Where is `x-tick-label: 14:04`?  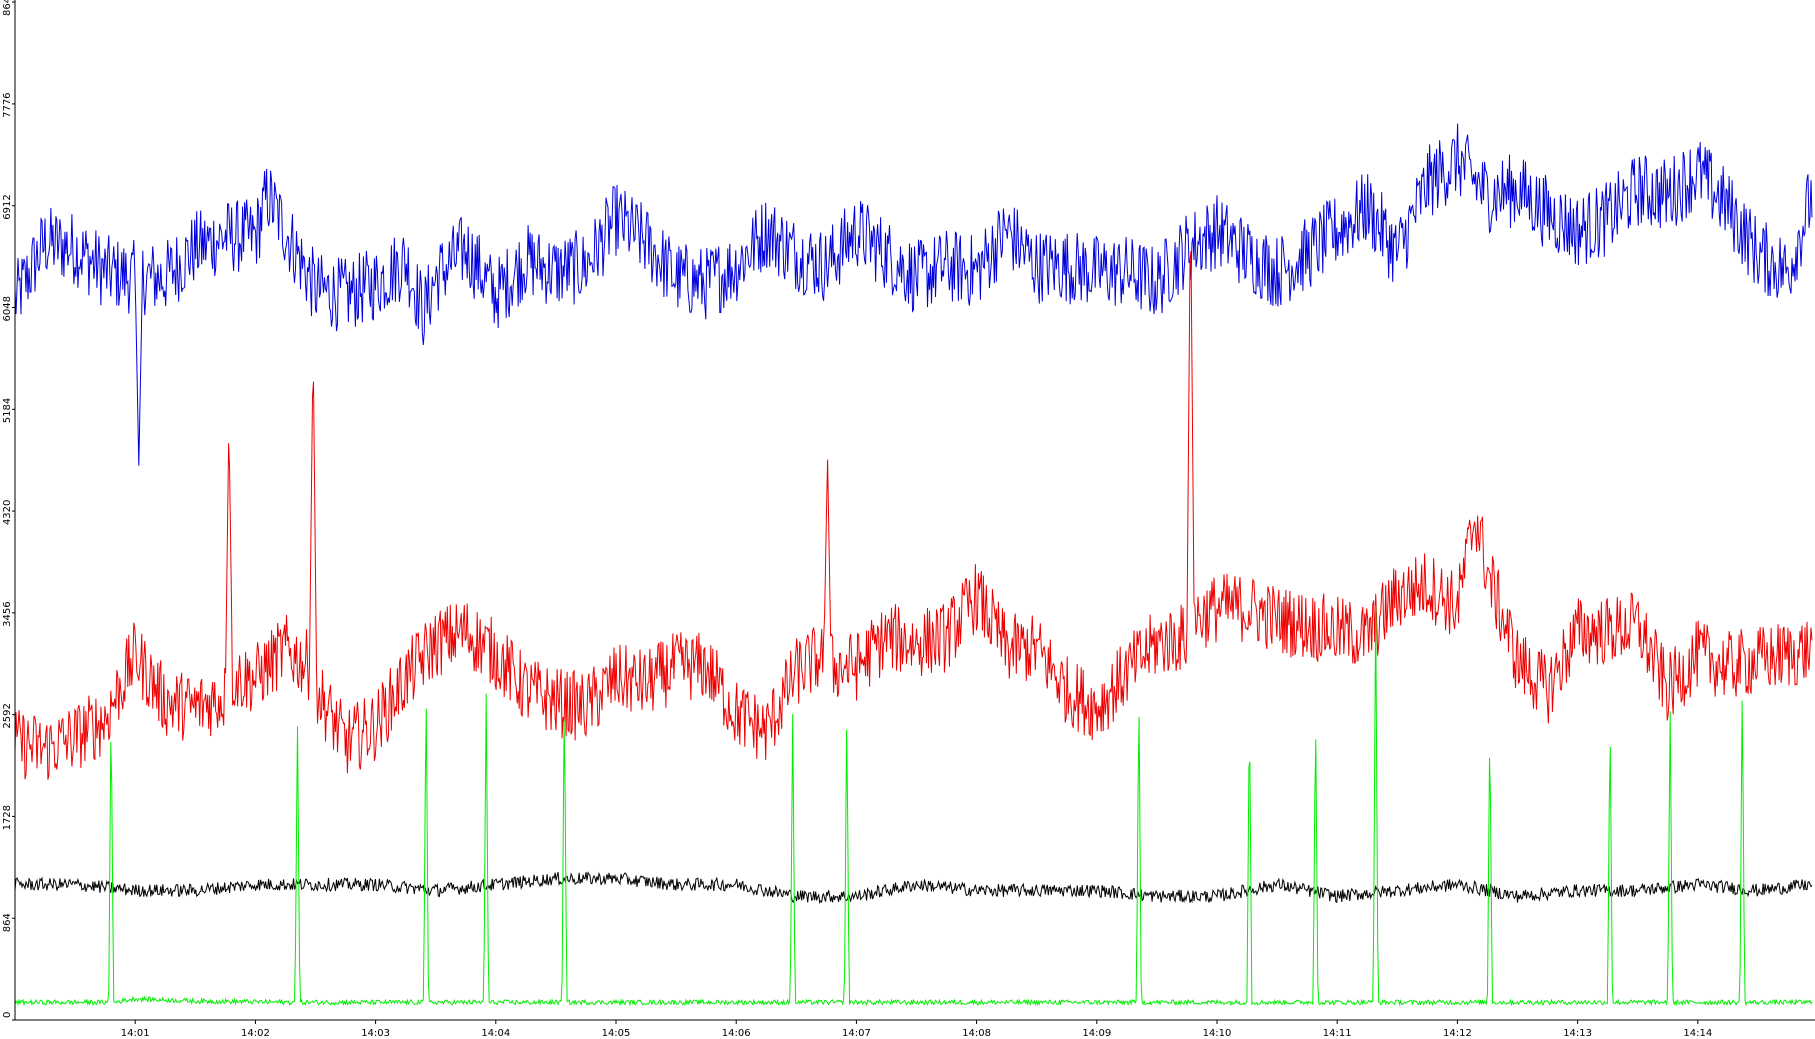 x-tick-label: 14:04 is located at coordinates (495, 1033).